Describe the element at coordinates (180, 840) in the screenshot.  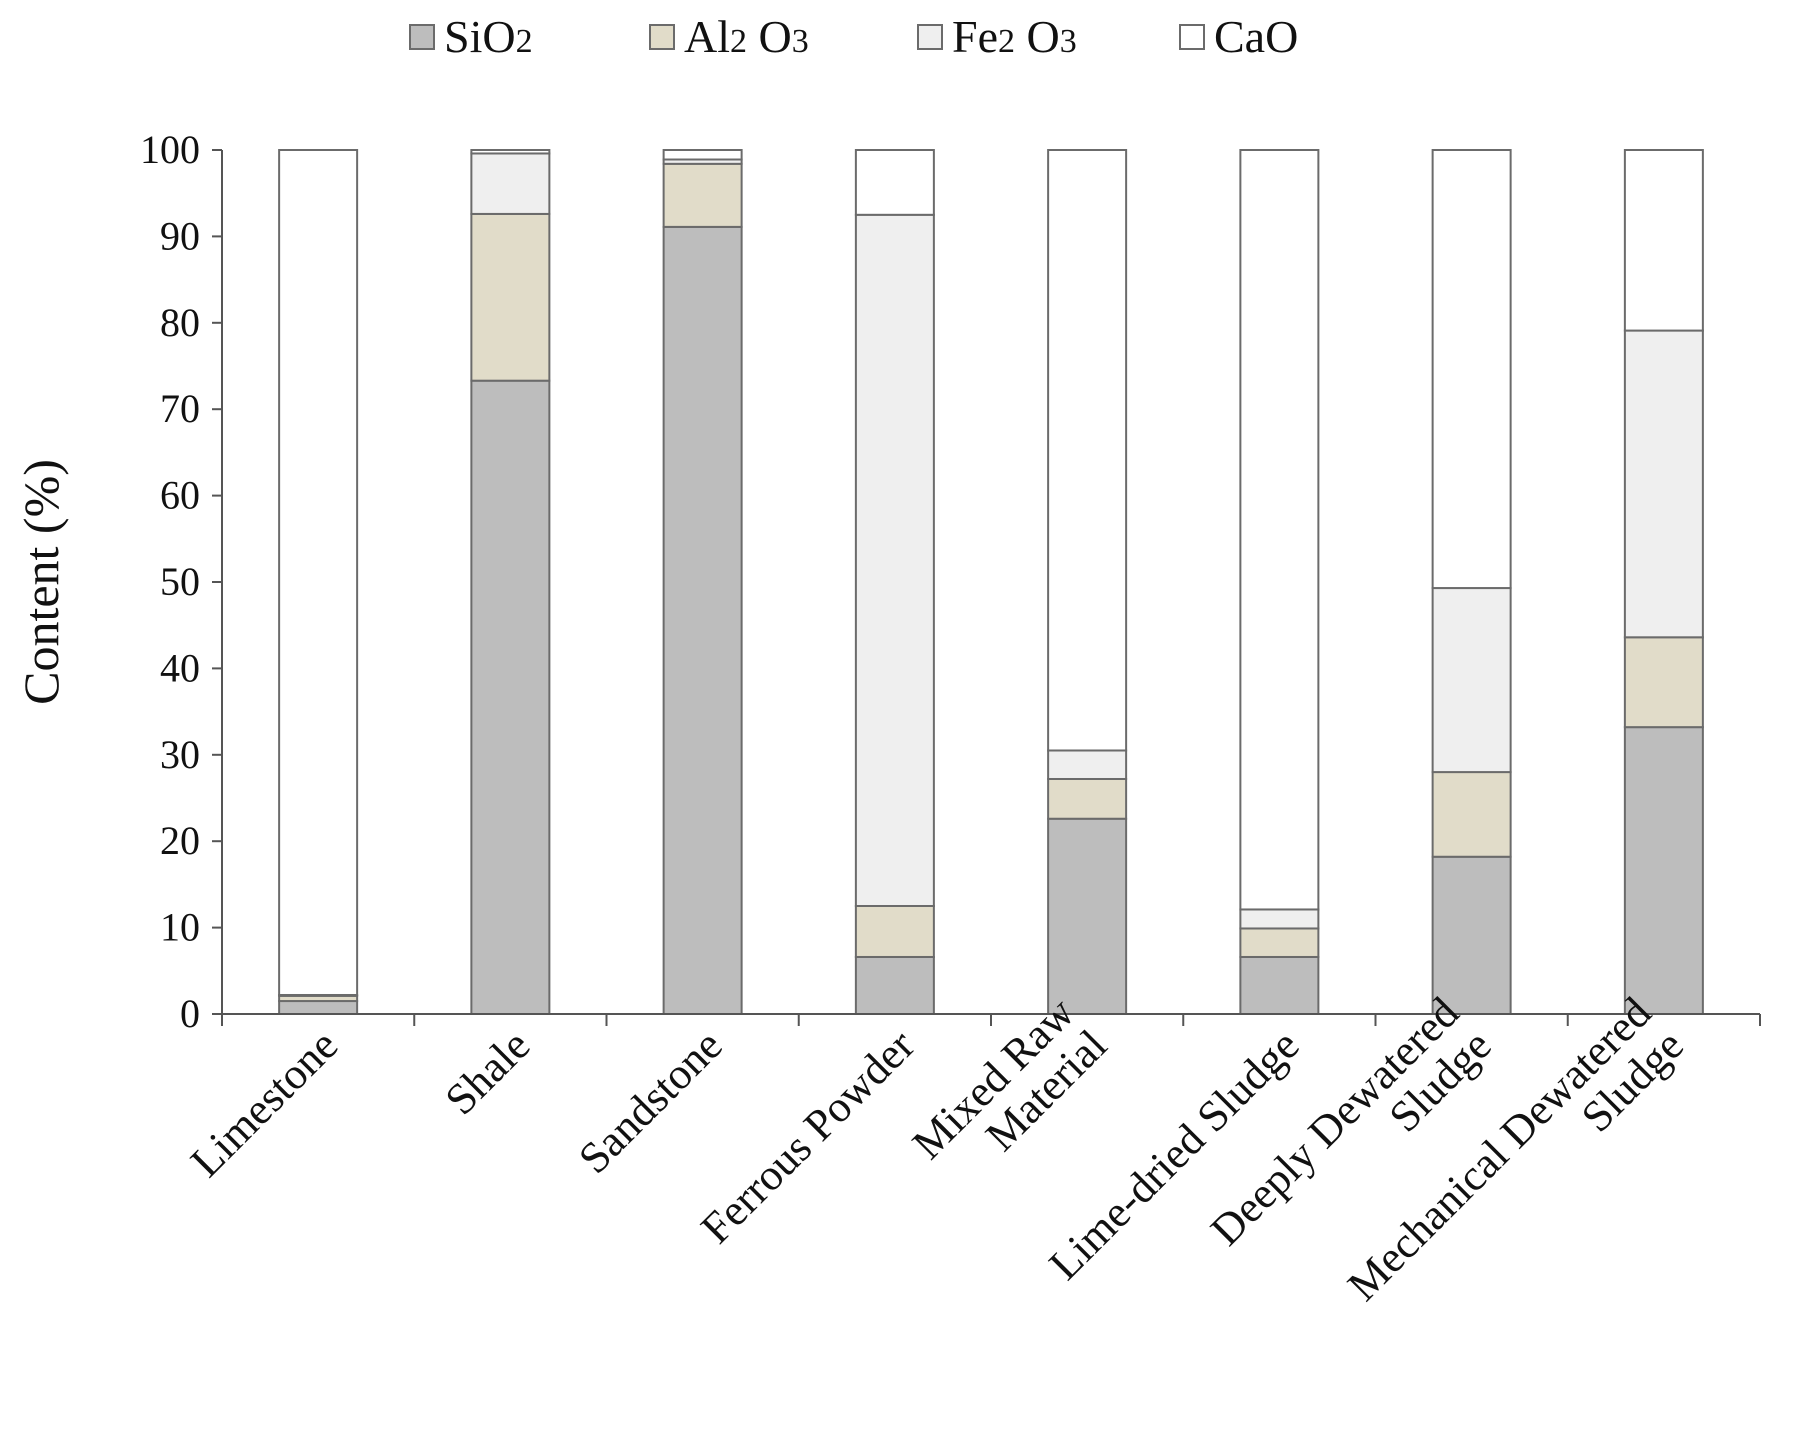
I see `y-tick-label: 20` at that location.